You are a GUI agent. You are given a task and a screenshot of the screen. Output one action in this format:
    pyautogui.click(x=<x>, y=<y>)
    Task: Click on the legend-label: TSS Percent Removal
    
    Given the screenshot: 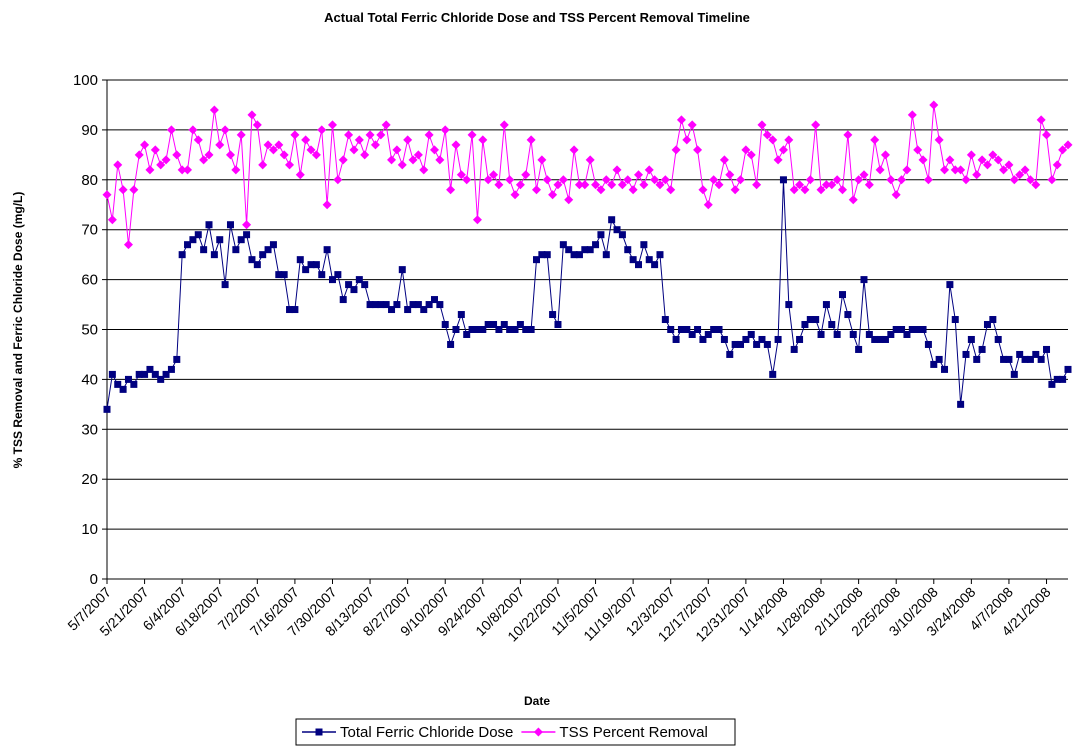 What is the action you would take?
    pyautogui.click(x=633, y=732)
    